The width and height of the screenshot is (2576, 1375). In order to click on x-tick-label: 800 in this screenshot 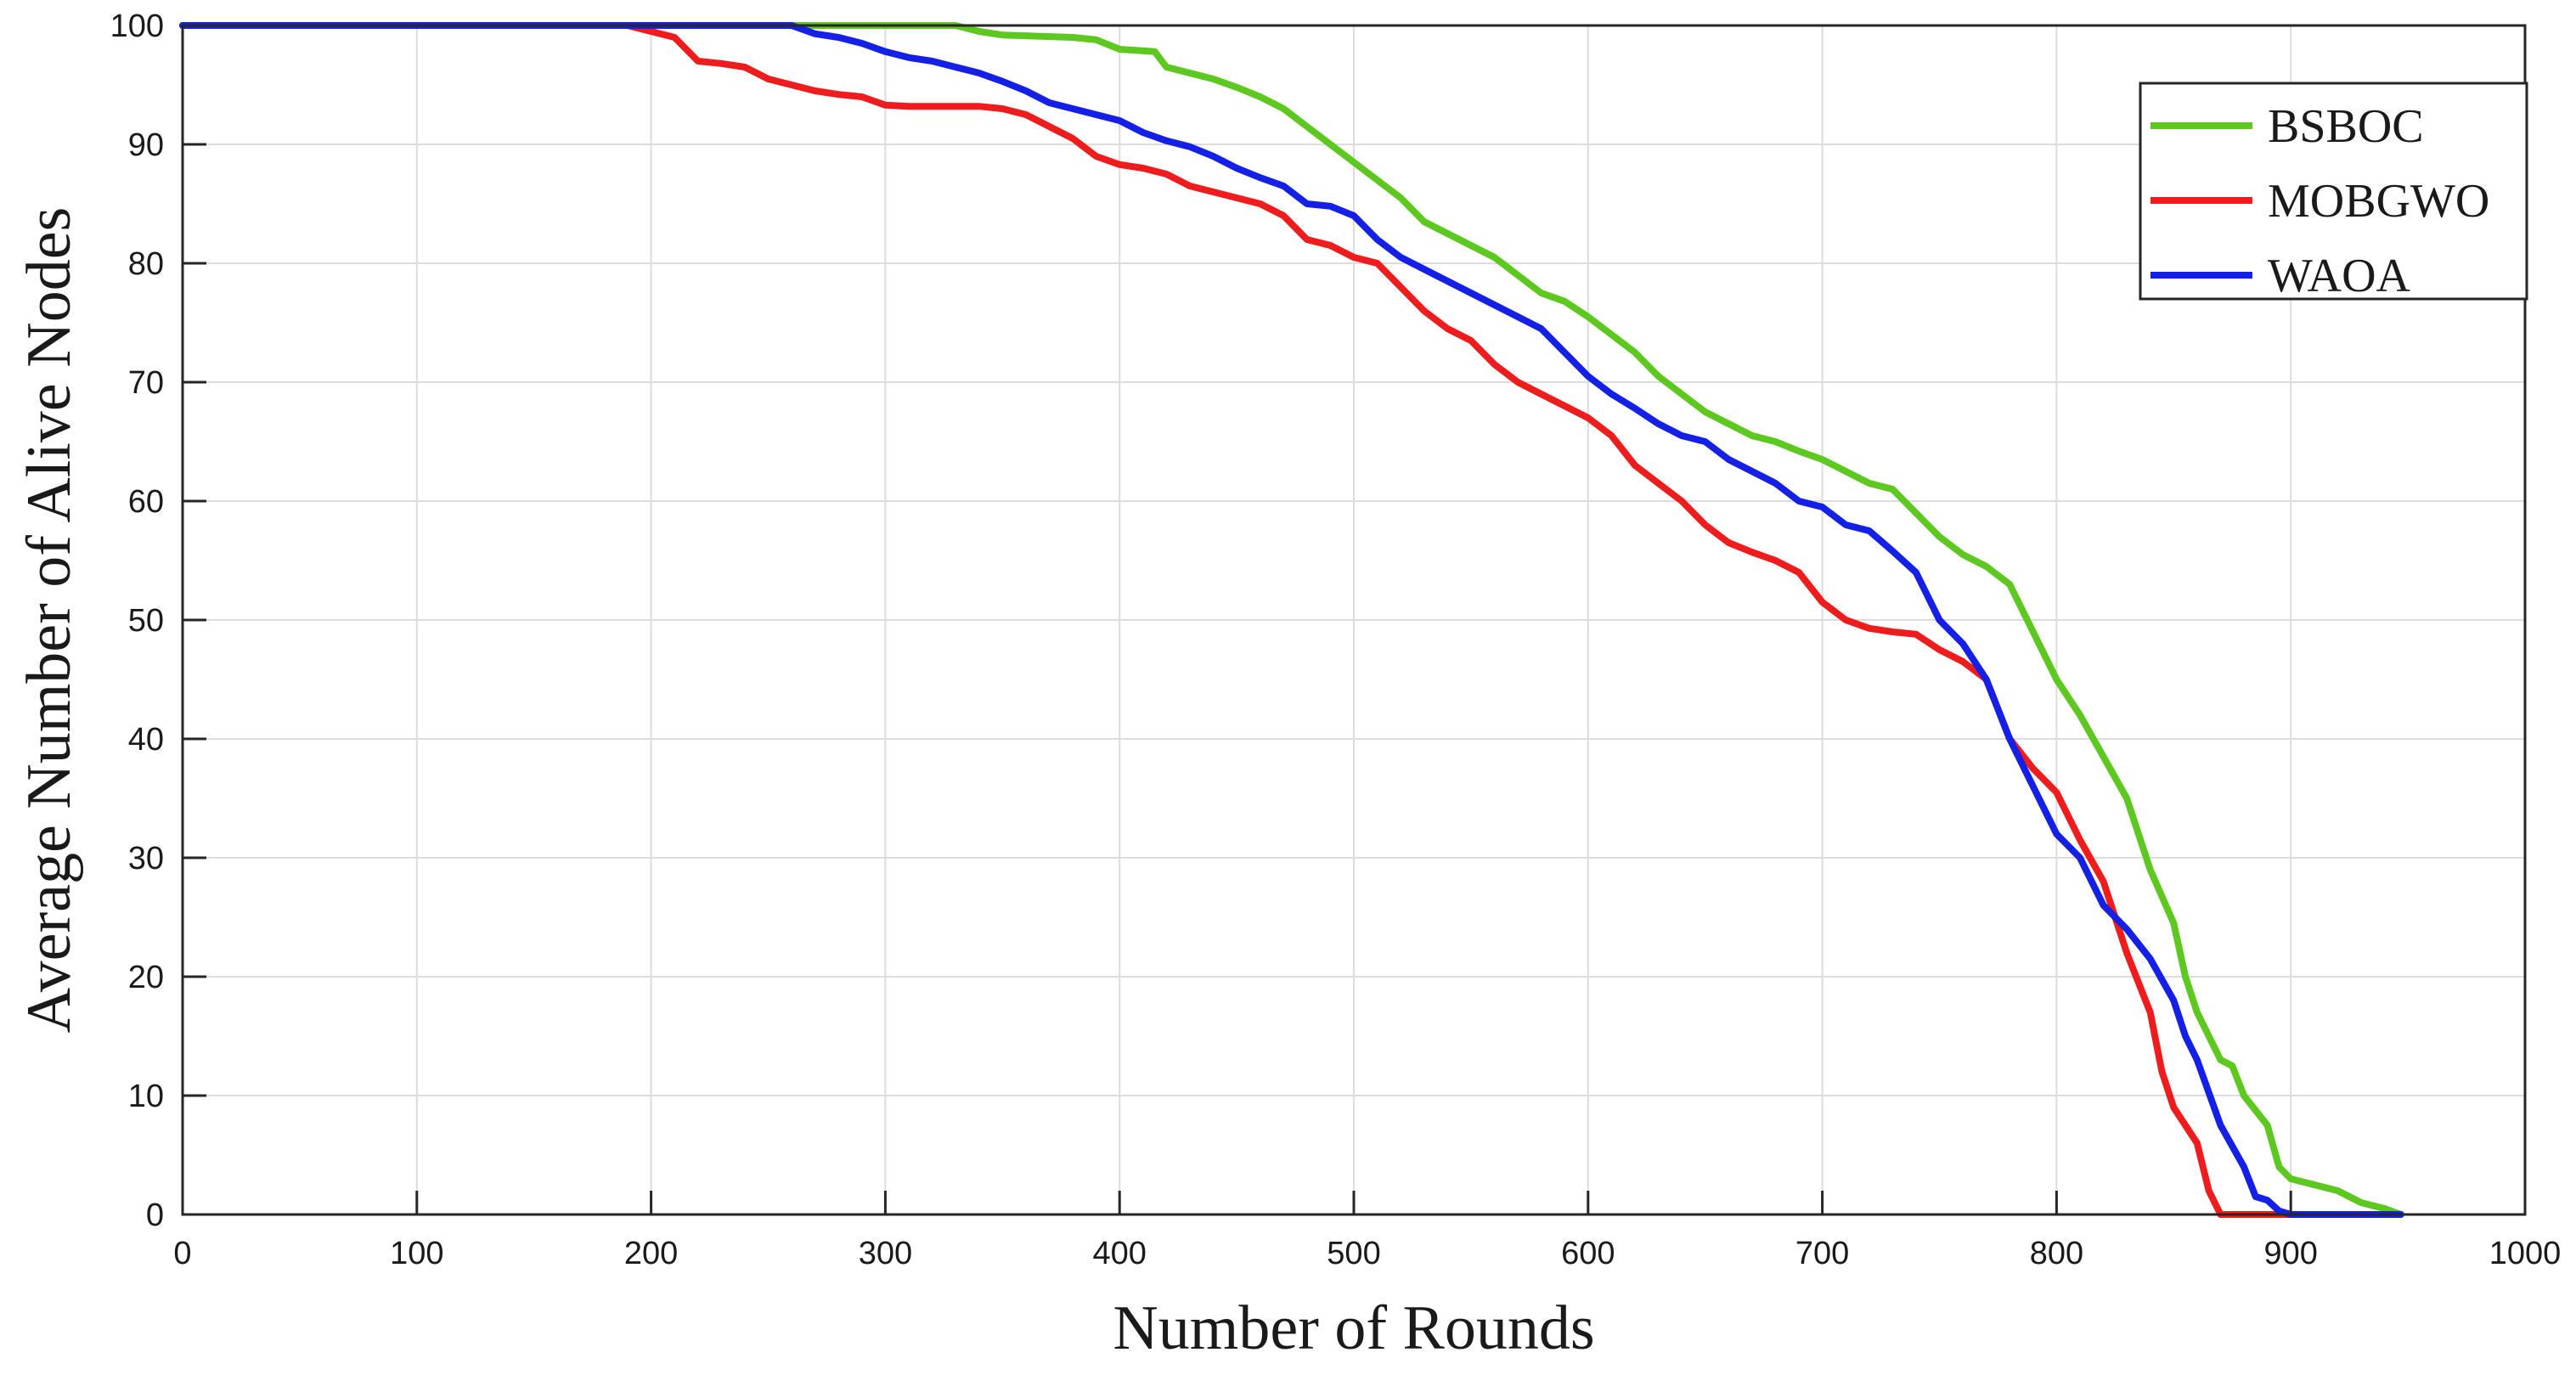, I will do `click(2056, 1253)`.